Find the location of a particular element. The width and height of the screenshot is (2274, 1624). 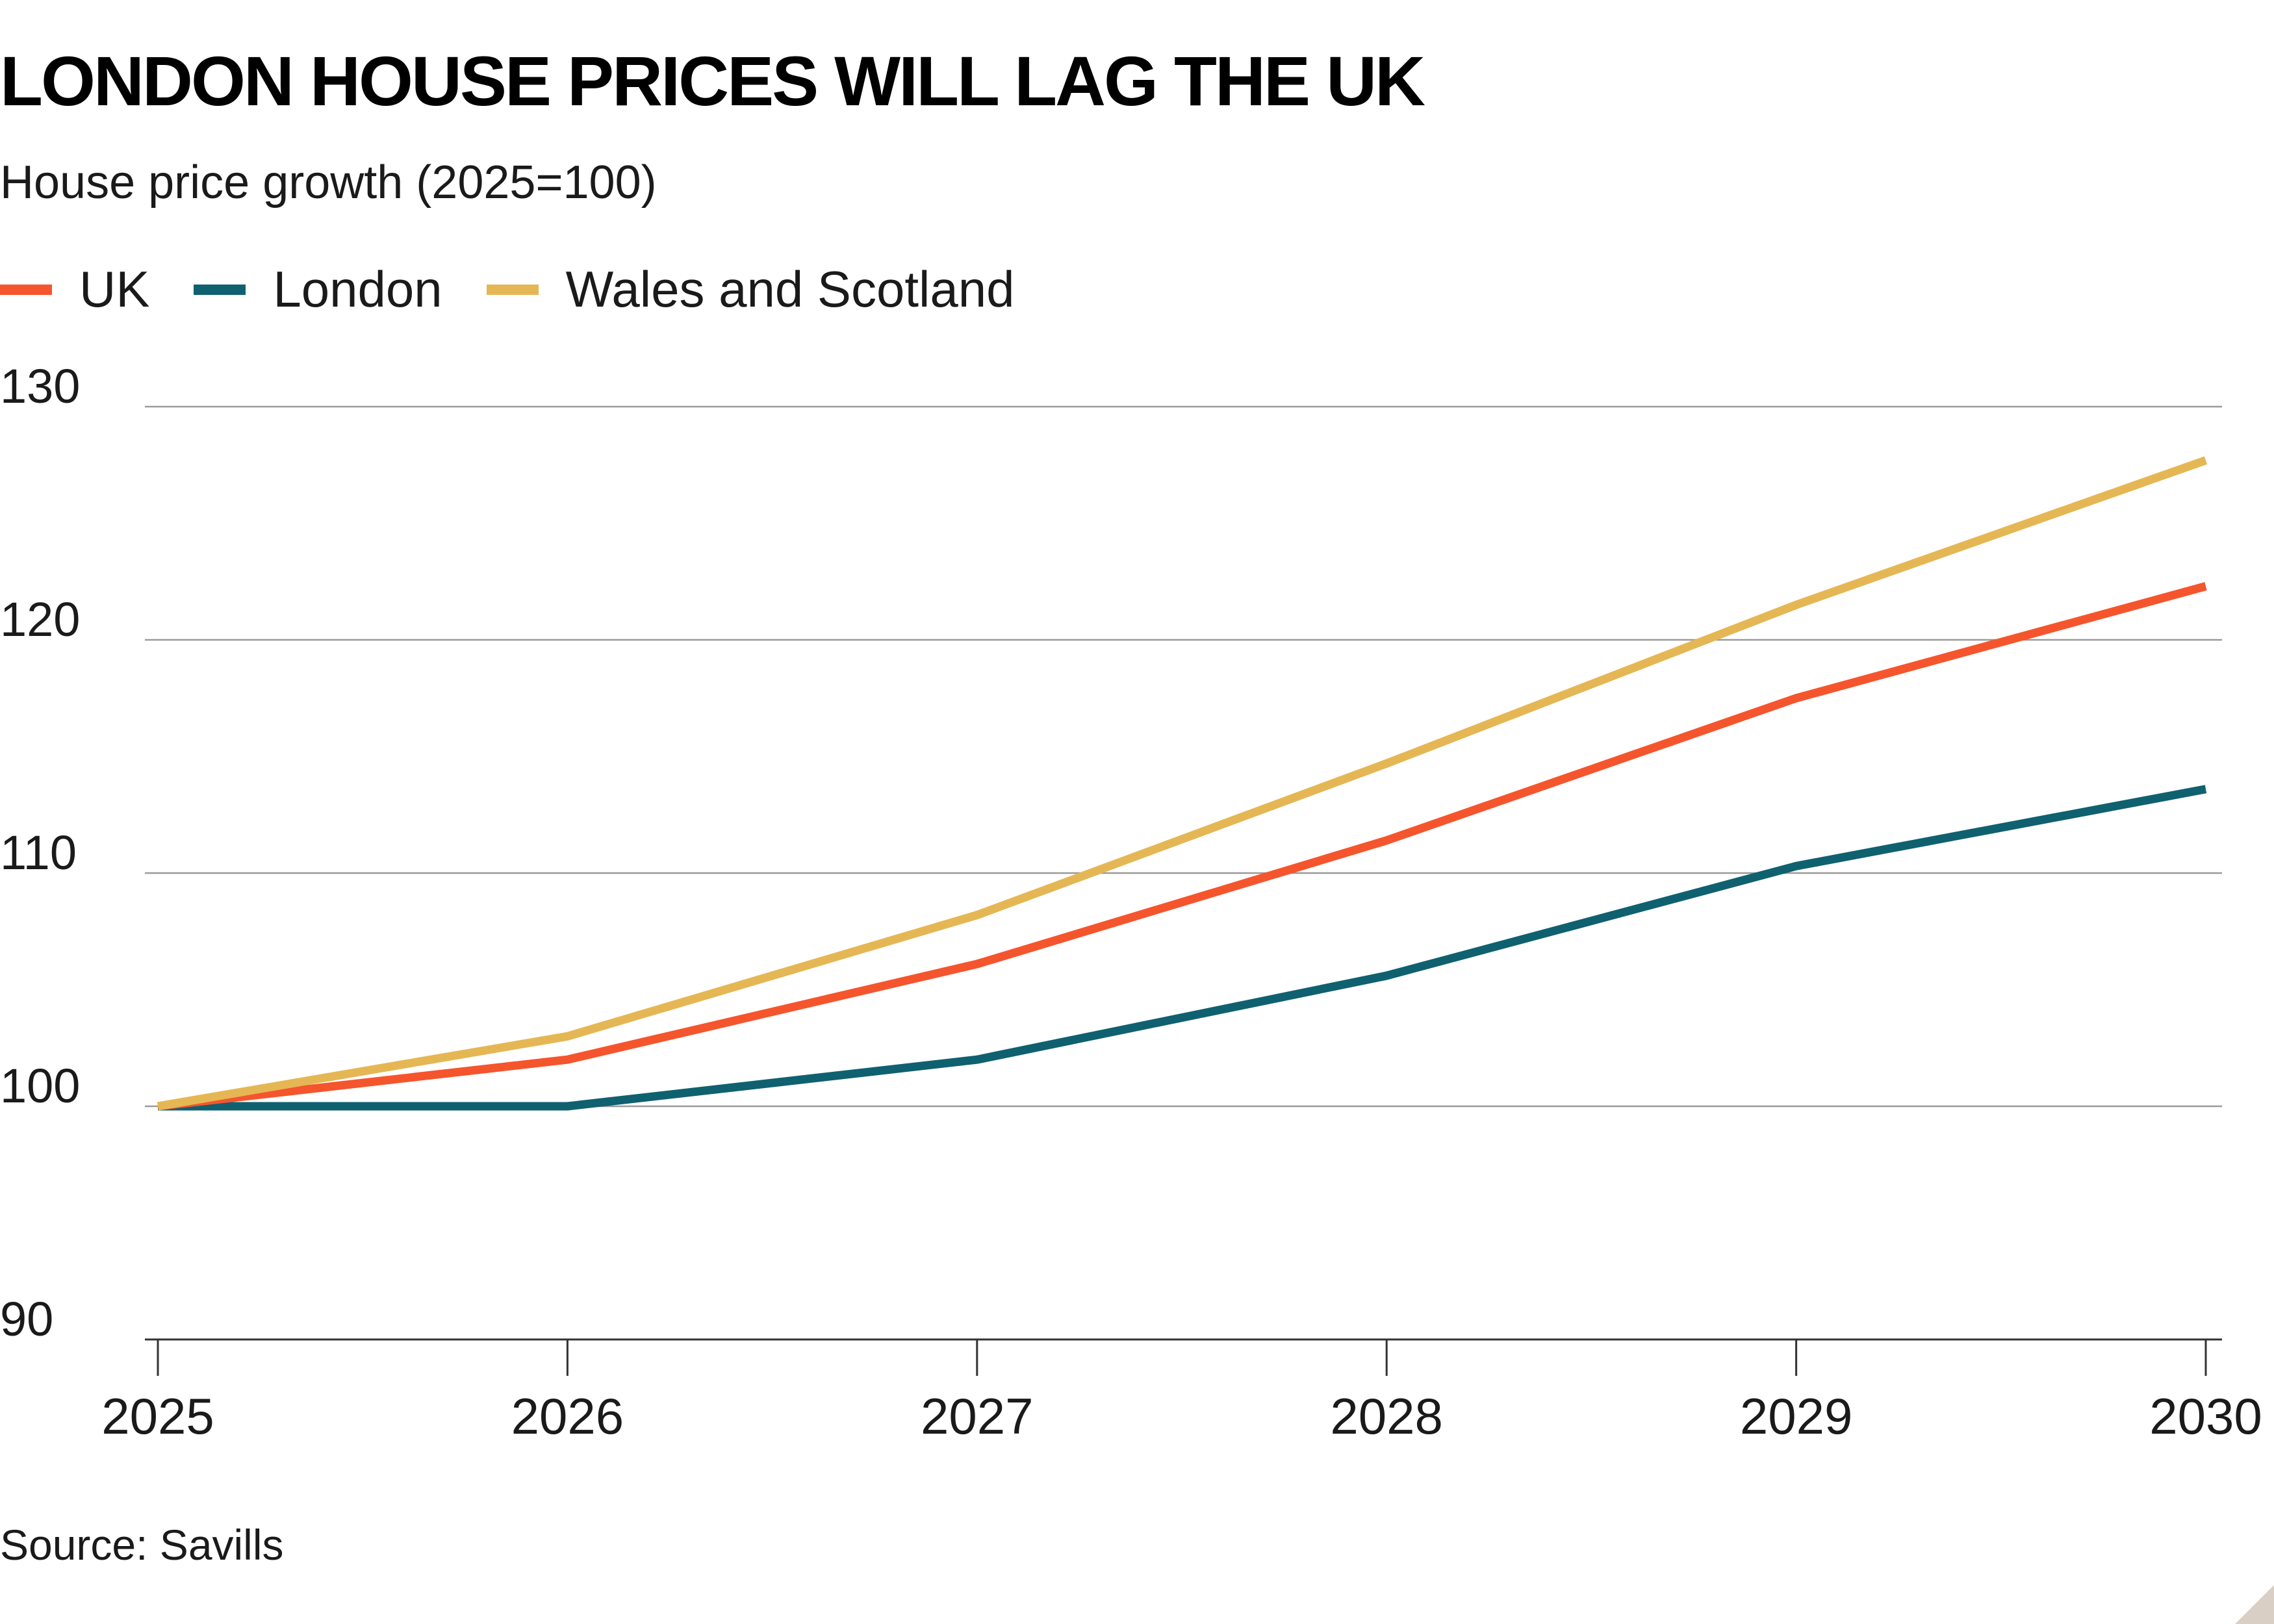

legend-swatch-uk is located at coordinates (26, 289).